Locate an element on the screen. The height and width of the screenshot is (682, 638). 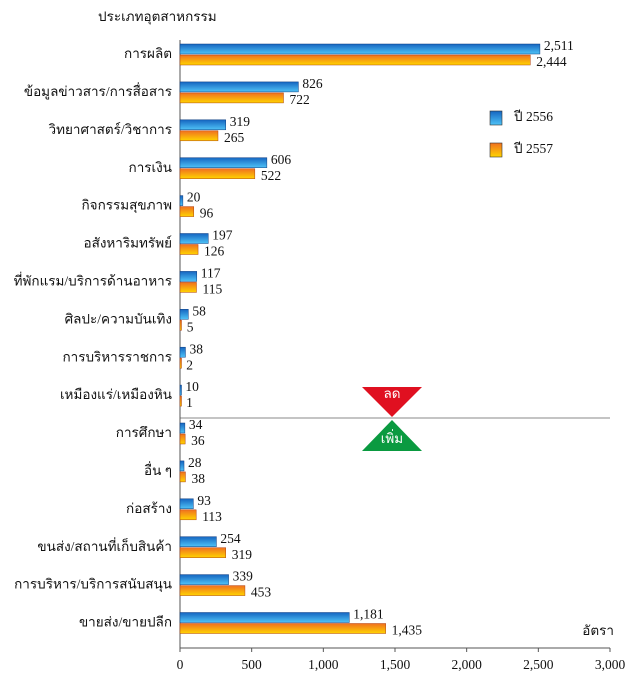
value-label: 339 is located at coordinates (243, 576).